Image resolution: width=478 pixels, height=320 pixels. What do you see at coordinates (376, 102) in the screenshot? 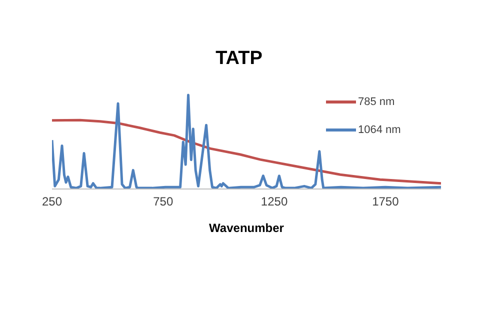
I see `legend-label: 785 nm` at bounding box center [376, 102].